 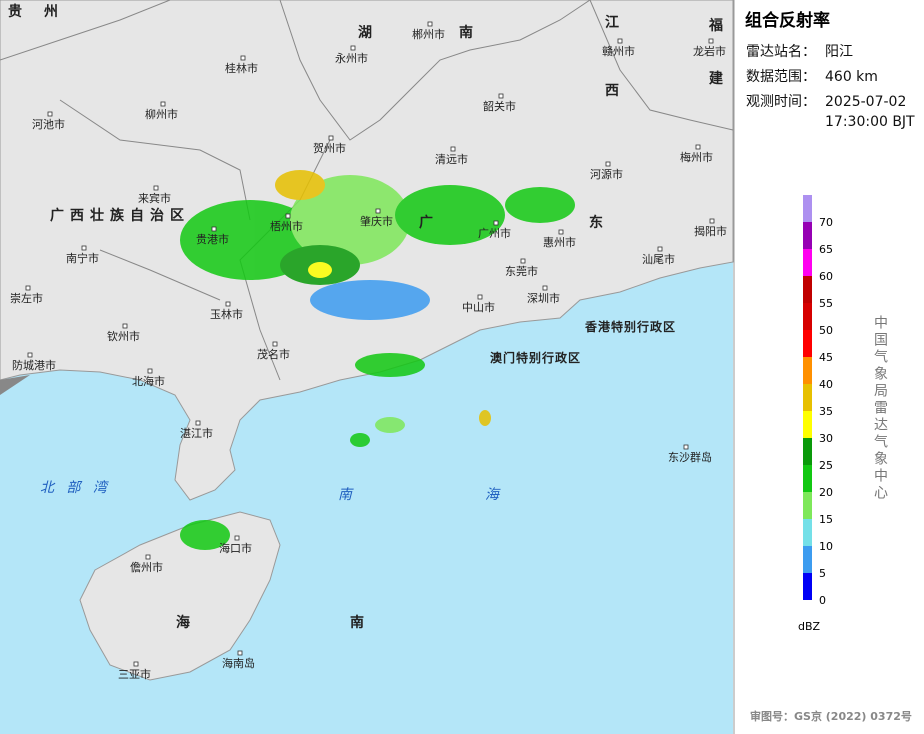 What do you see at coordinates (347, 495) in the screenshot?
I see `sea-label: 南` at bounding box center [347, 495].